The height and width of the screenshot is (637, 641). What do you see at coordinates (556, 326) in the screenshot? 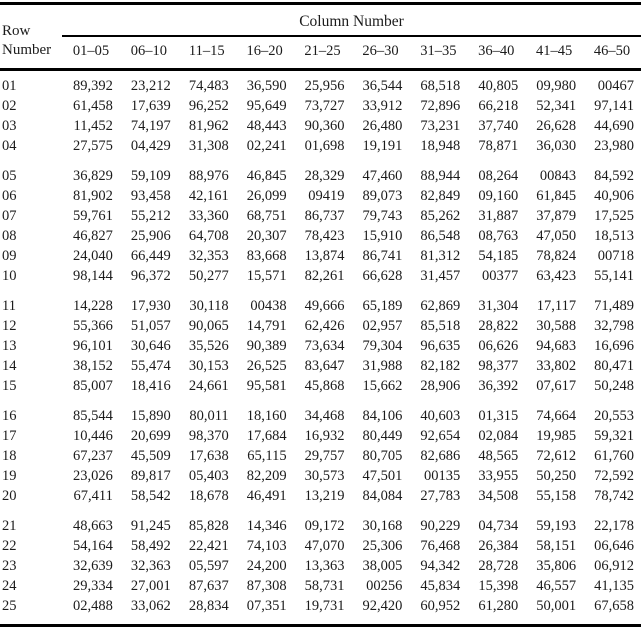
I see `table-cell: 30,588` at bounding box center [556, 326].